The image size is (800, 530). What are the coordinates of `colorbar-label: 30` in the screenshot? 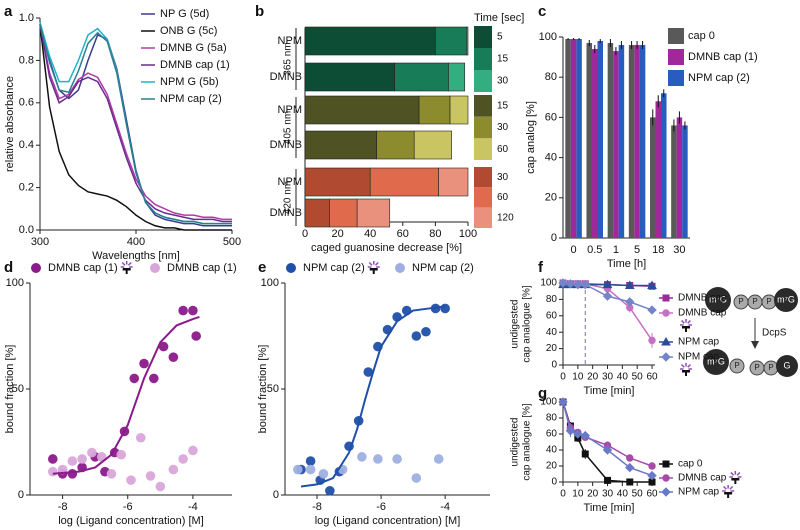 It's located at (503, 81).